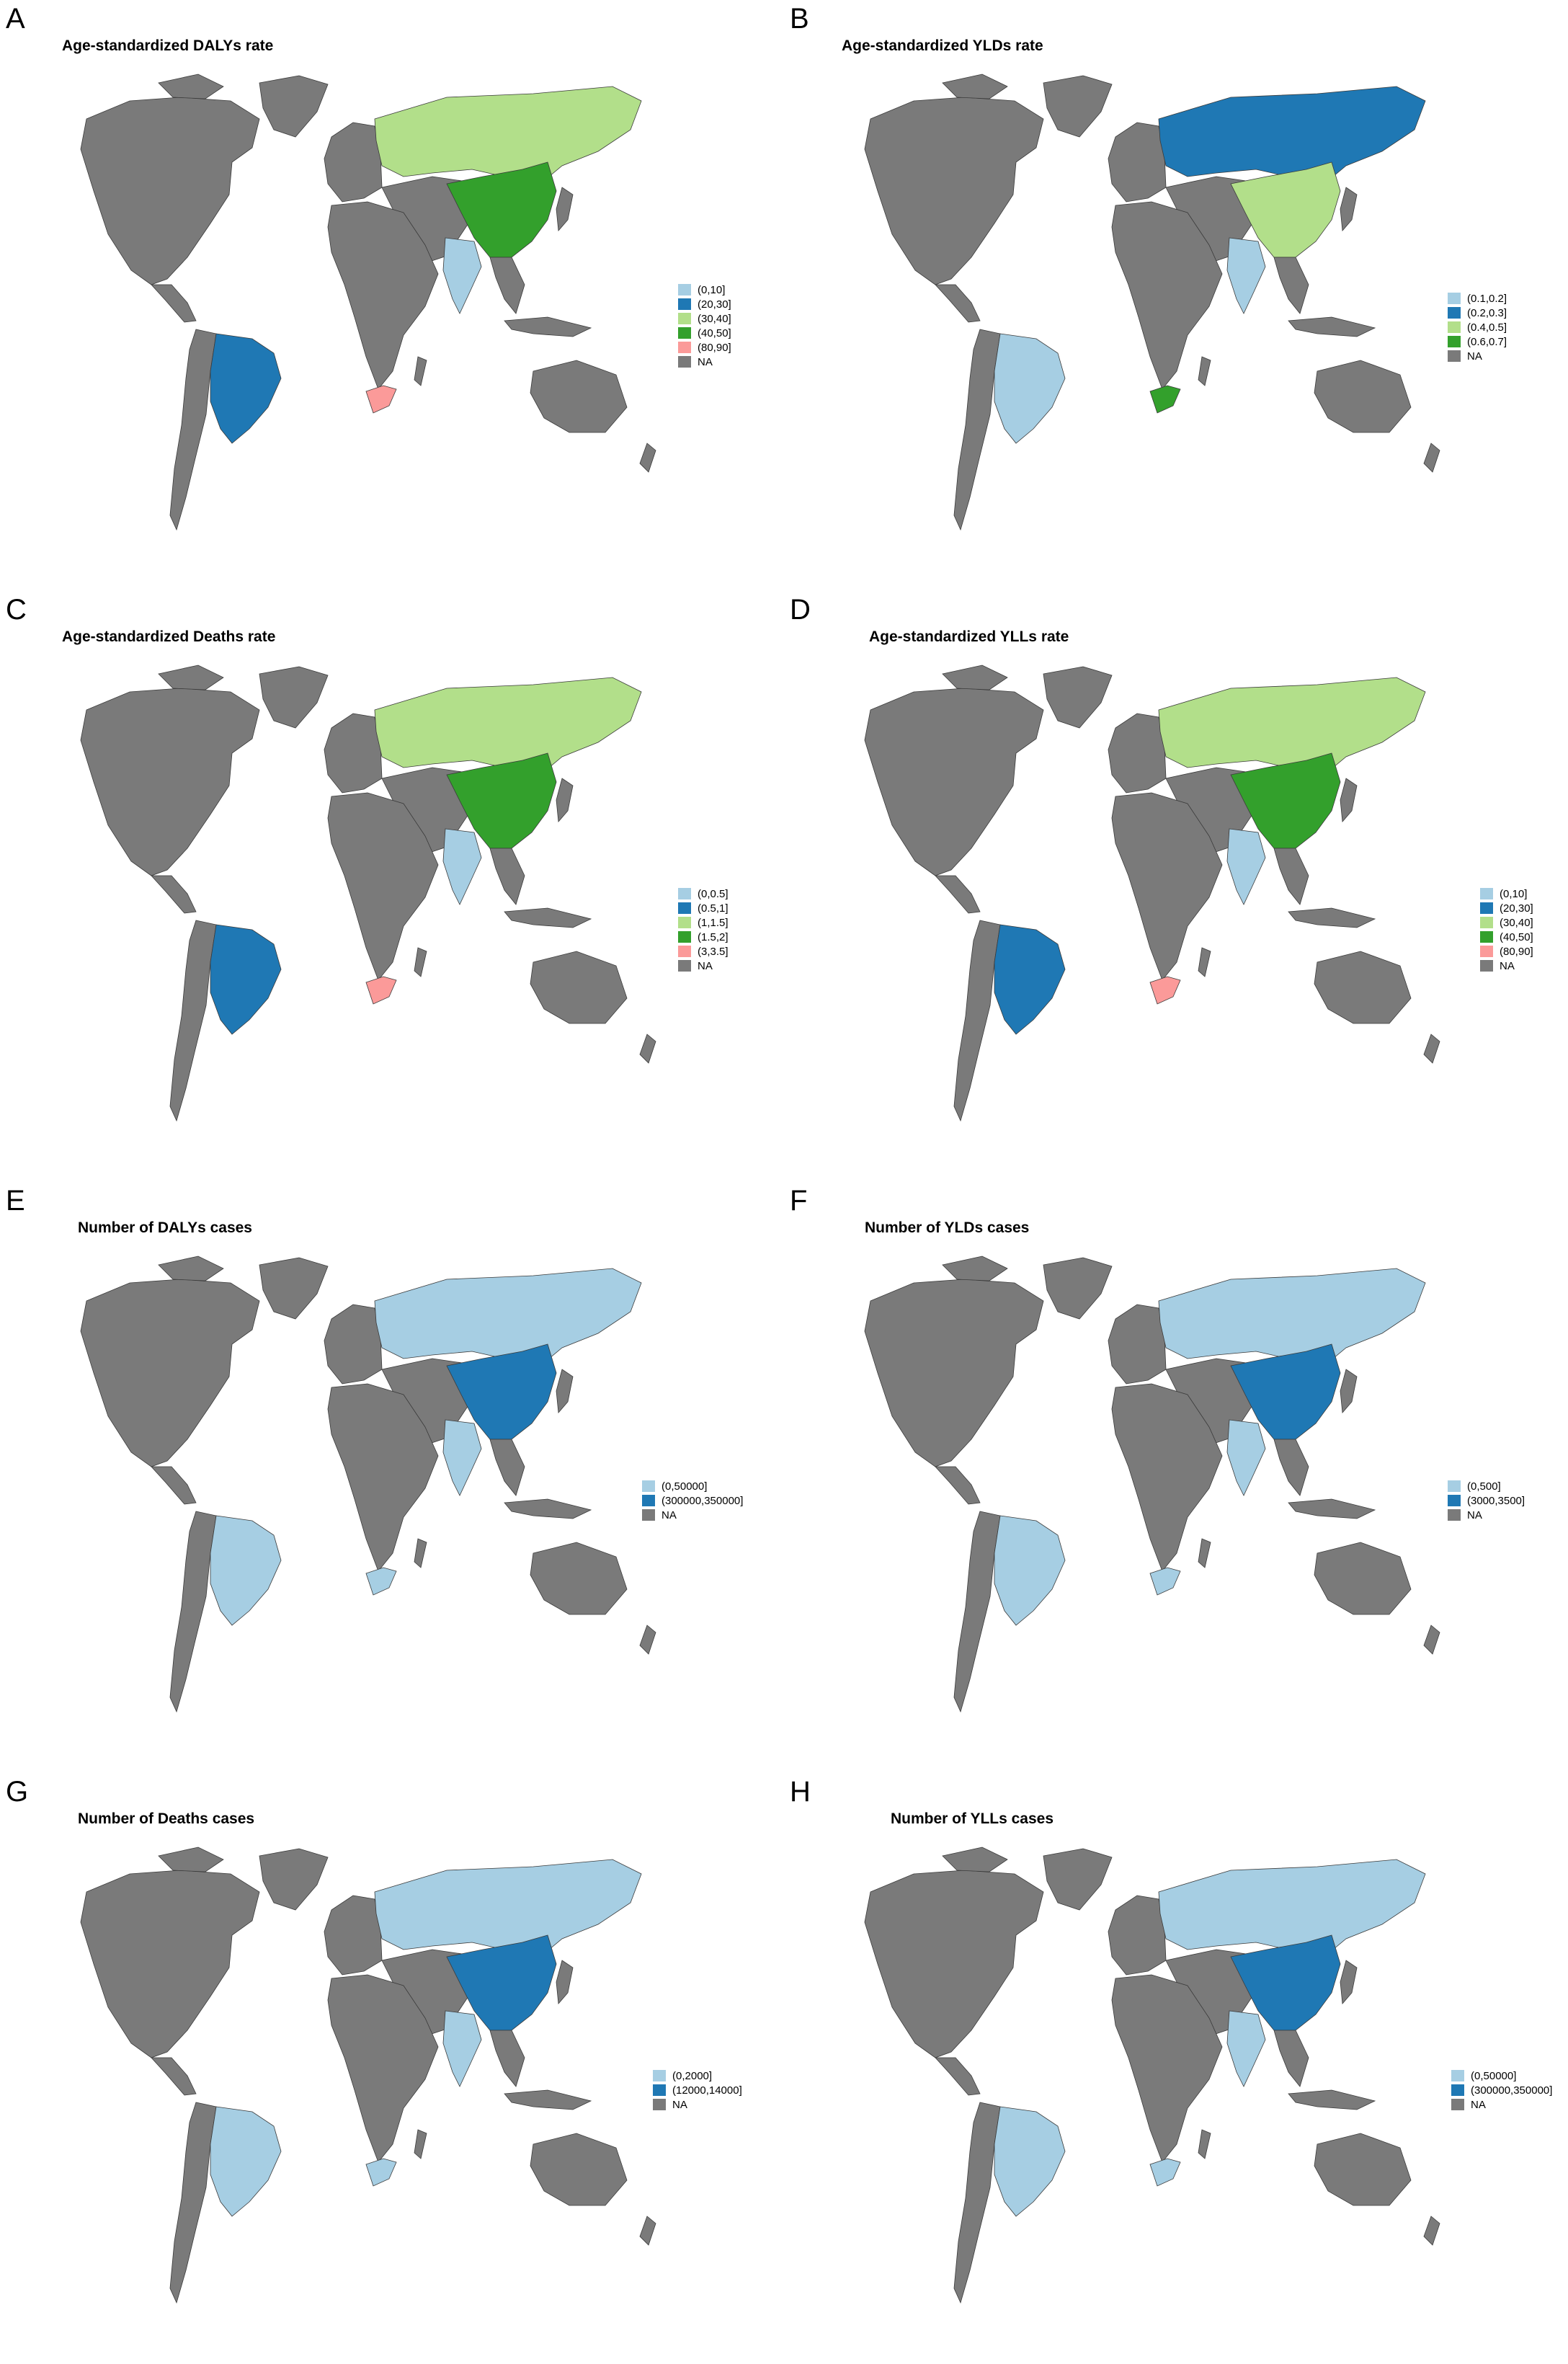 The image size is (1568, 2364). Describe the element at coordinates (1496, 1500) in the screenshot. I see `legend-label: (3000,3500]` at that location.